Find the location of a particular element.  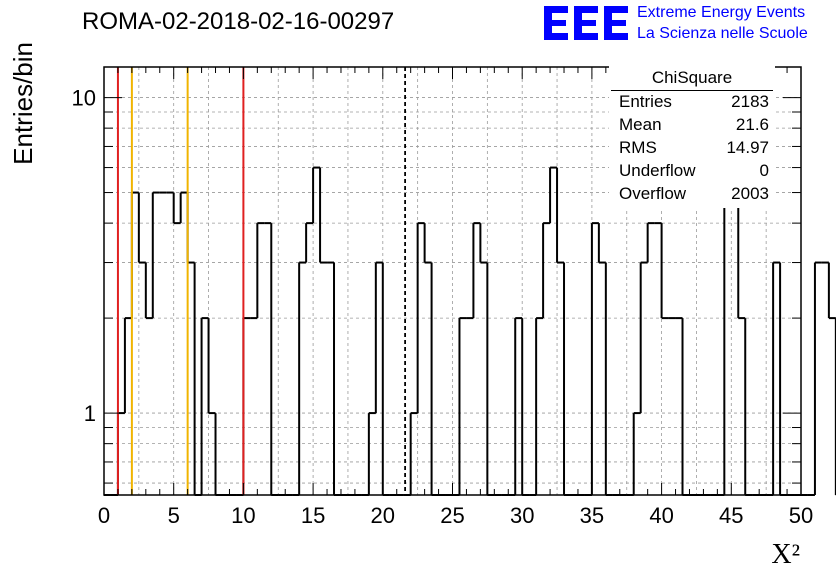

stats-label: Underflow is located at coordinates (657, 170).